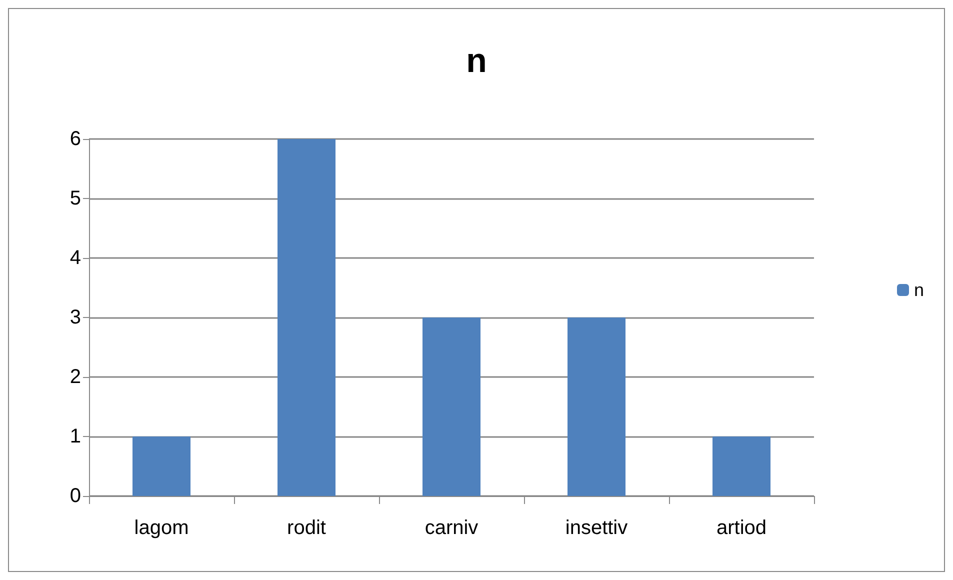 This screenshot has height=580, width=953. What do you see at coordinates (919, 290) in the screenshot?
I see `legend-label: n` at bounding box center [919, 290].